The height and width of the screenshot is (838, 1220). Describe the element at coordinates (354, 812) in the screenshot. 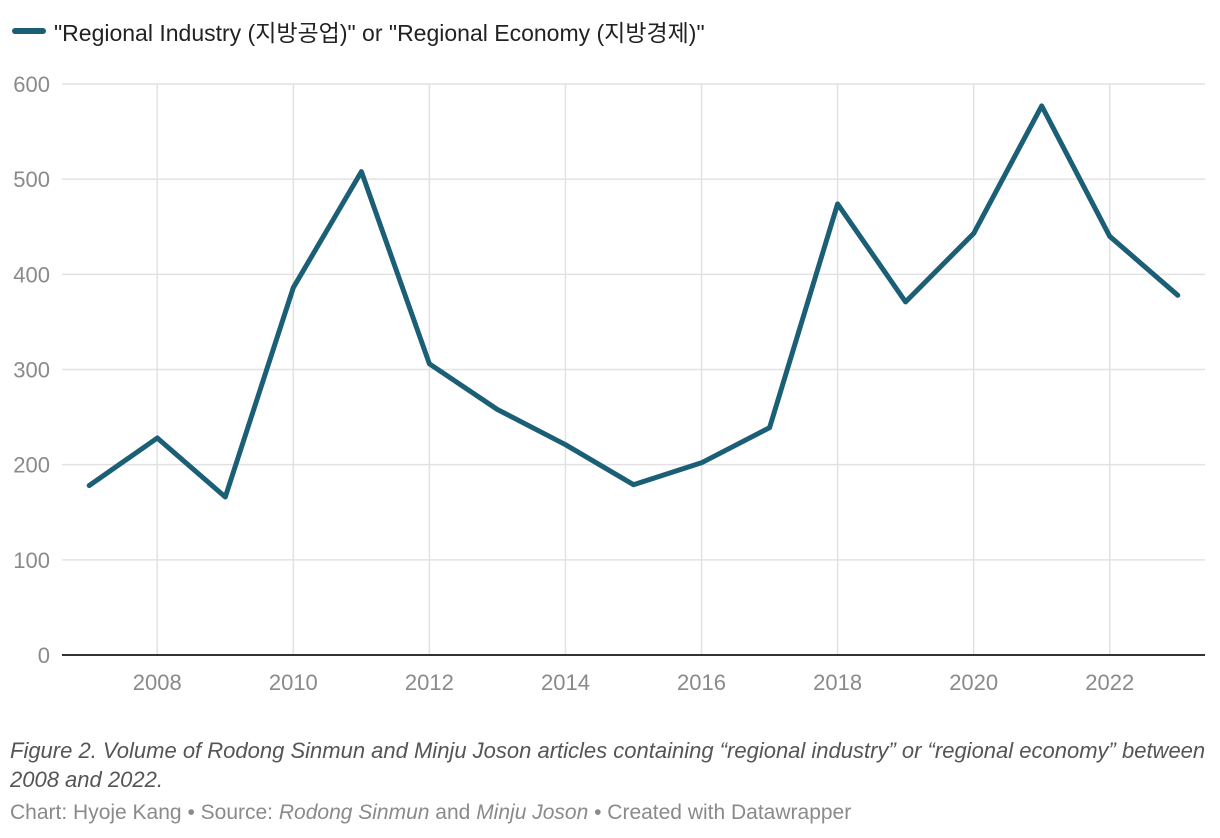

I see `footer-source-1: Rodong Sinmun` at that location.